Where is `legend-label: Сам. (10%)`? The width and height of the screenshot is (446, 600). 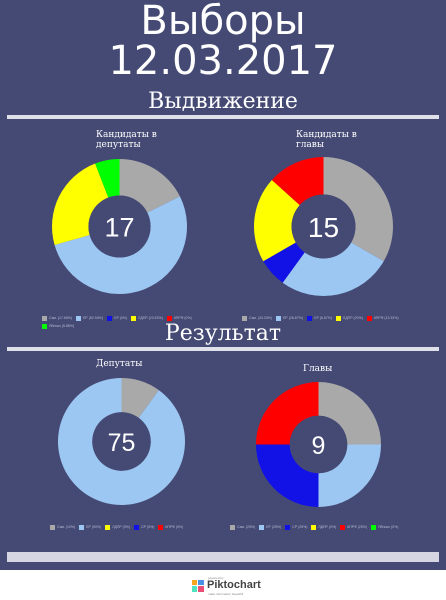
legend-label: Сам. (10%) is located at coordinates (66, 527).